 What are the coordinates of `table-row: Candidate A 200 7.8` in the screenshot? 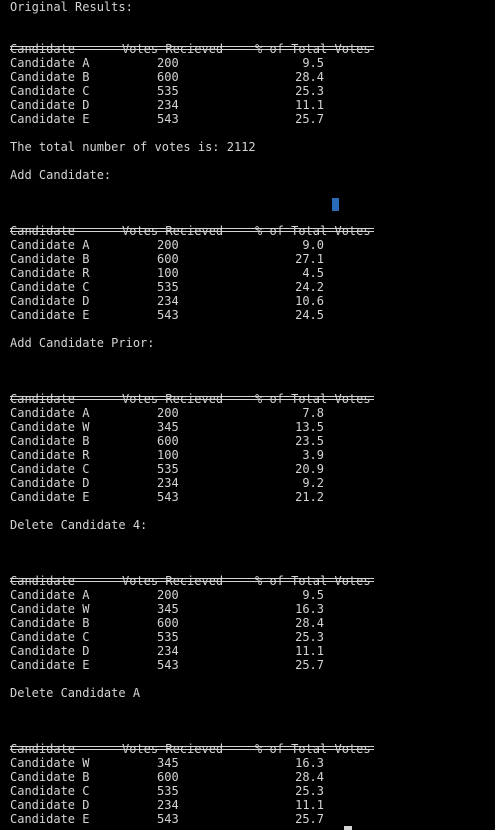 It's located at (250, 413).